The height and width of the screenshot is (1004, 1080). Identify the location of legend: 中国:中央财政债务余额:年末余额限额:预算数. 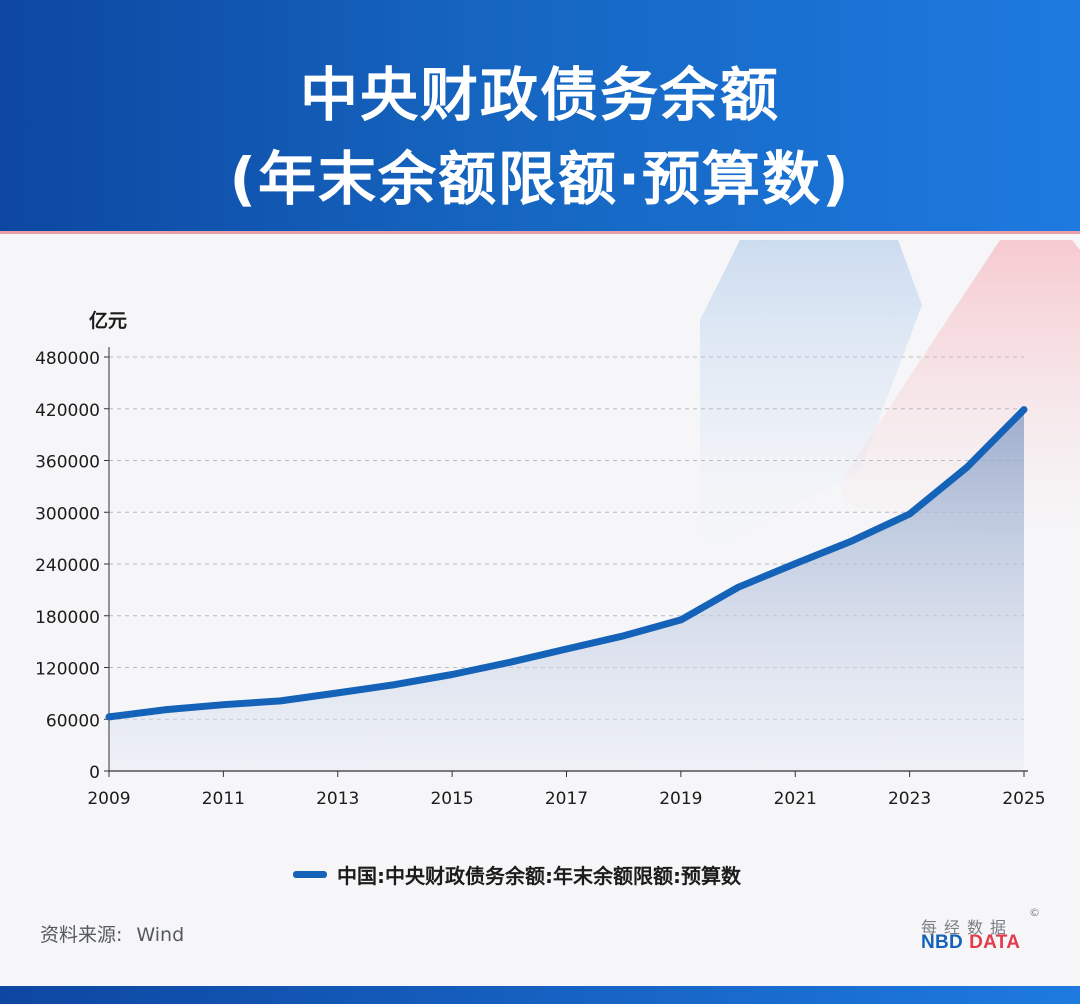
(517, 874).